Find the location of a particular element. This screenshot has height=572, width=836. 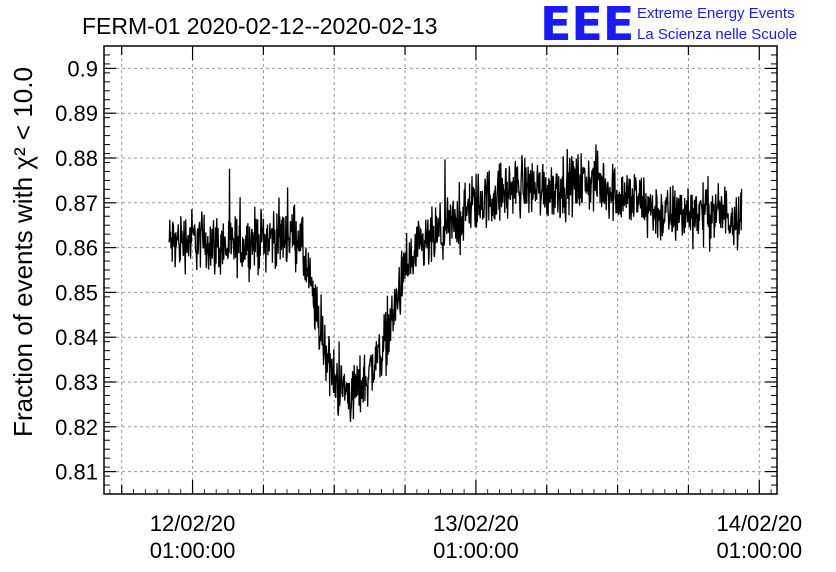

y-tick-label: 0.86 is located at coordinates (76, 248).